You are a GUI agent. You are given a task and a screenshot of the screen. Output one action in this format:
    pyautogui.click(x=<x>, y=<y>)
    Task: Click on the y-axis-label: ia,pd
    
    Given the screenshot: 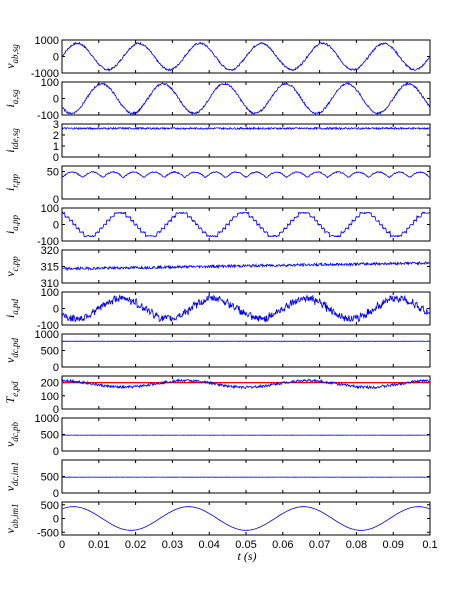 What is the action you would take?
    pyautogui.click(x=11, y=308)
    